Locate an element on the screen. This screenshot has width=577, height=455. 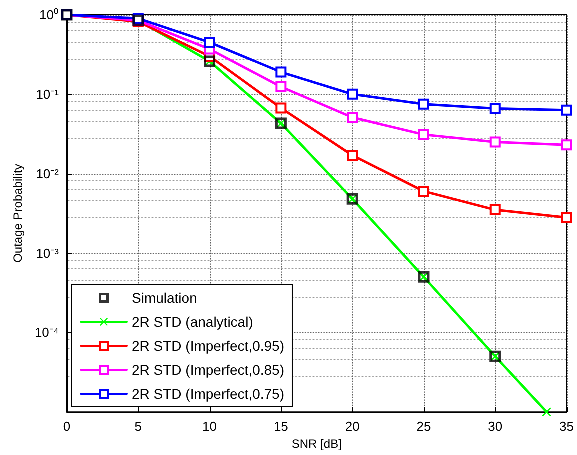
legend-label: 2R STD (analytical) is located at coordinates (193, 322).